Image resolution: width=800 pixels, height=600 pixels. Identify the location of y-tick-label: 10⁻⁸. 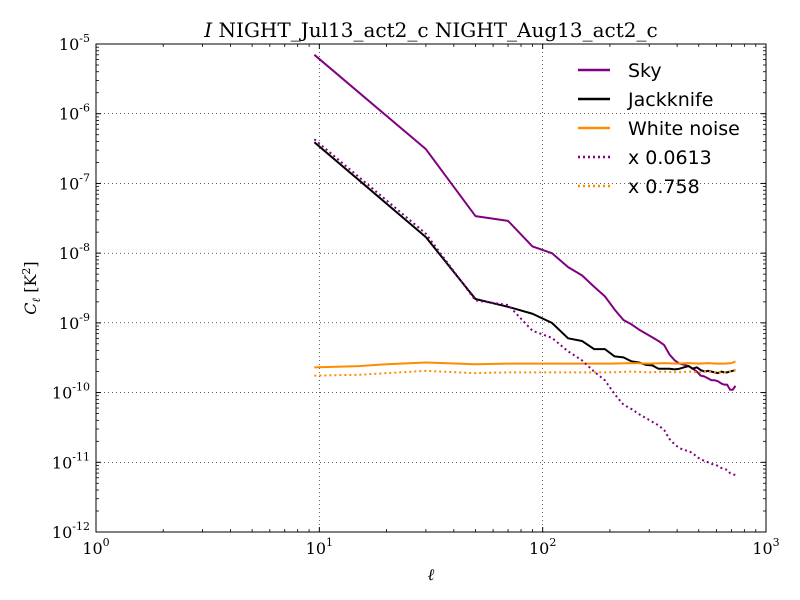
(74, 252).